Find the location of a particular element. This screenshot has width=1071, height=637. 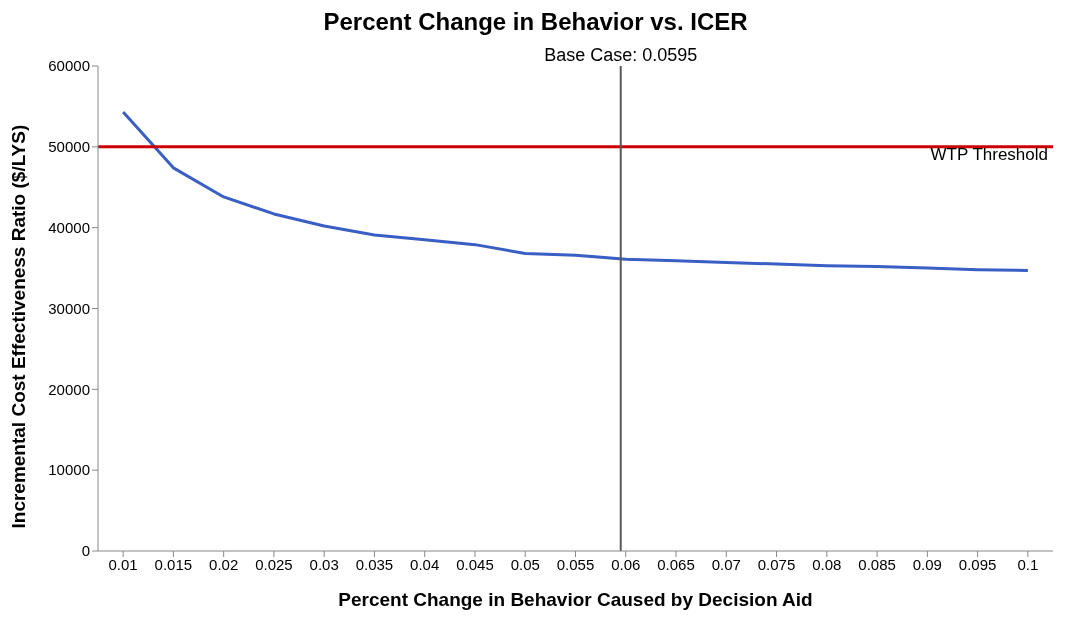

x-tick-label: 0.1 is located at coordinates (1028, 564).